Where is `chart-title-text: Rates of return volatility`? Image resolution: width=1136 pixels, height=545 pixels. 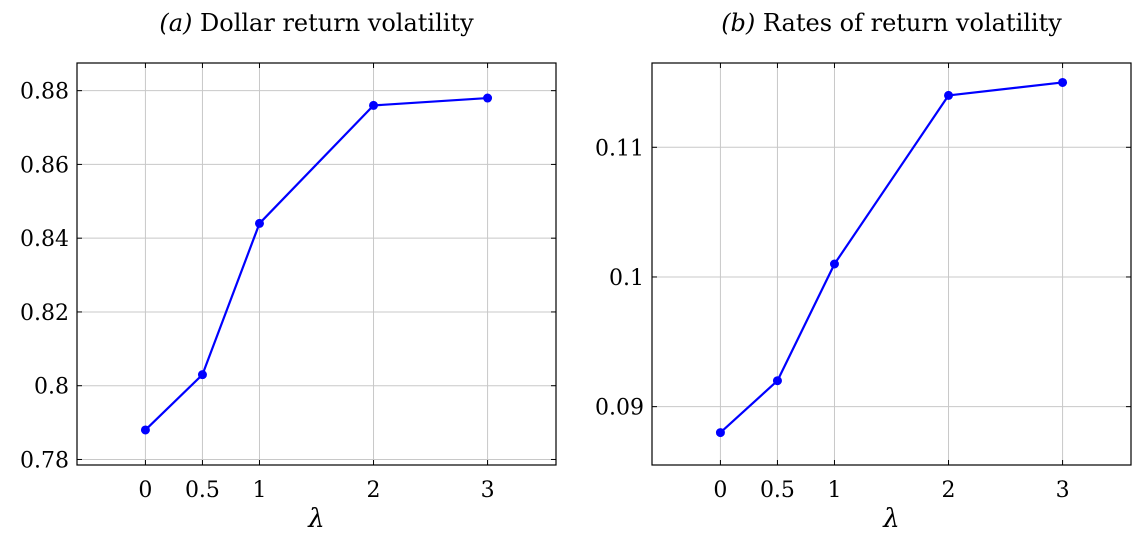 chart-title-text: Rates of return volatility is located at coordinates (908, 23).